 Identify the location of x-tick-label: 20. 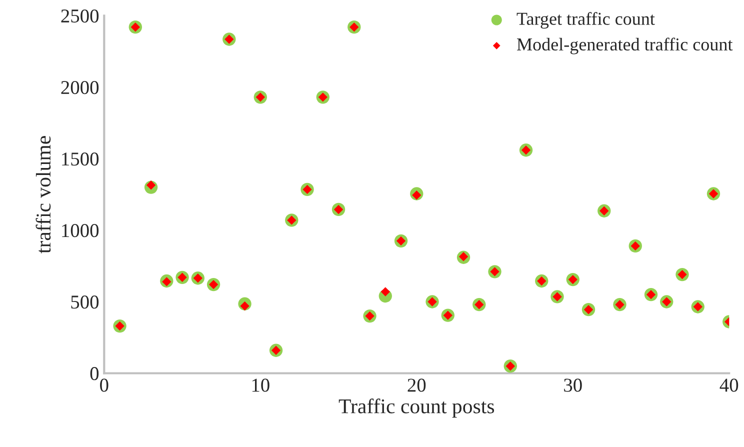
(417, 385).